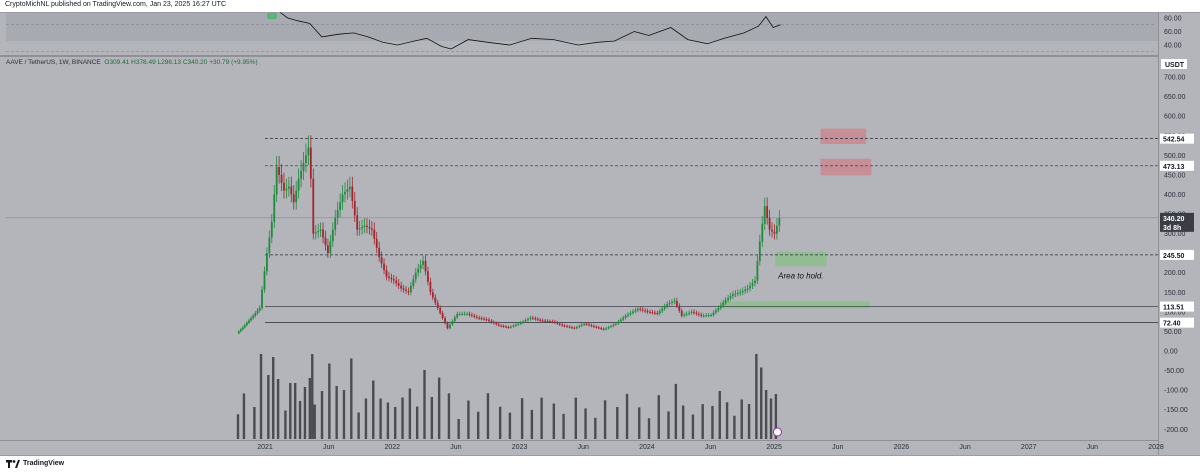 The image size is (1200, 472). I want to click on rsi-tick-label: 60.00, so click(1173, 32).